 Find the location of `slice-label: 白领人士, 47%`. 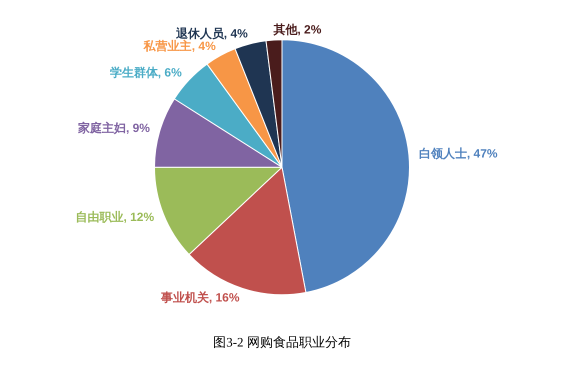

slice-label: 白领人士, 47% is located at coordinates (458, 153).